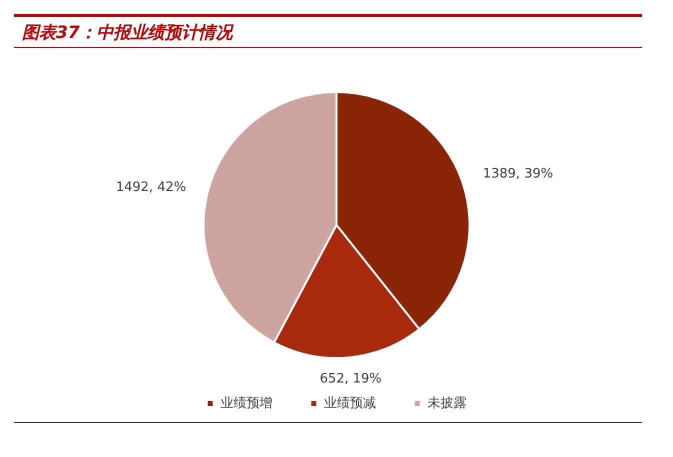  What do you see at coordinates (446, 403) in the screenshot?
I see `legend-label: 未披露` at bounding box center [446, 403].